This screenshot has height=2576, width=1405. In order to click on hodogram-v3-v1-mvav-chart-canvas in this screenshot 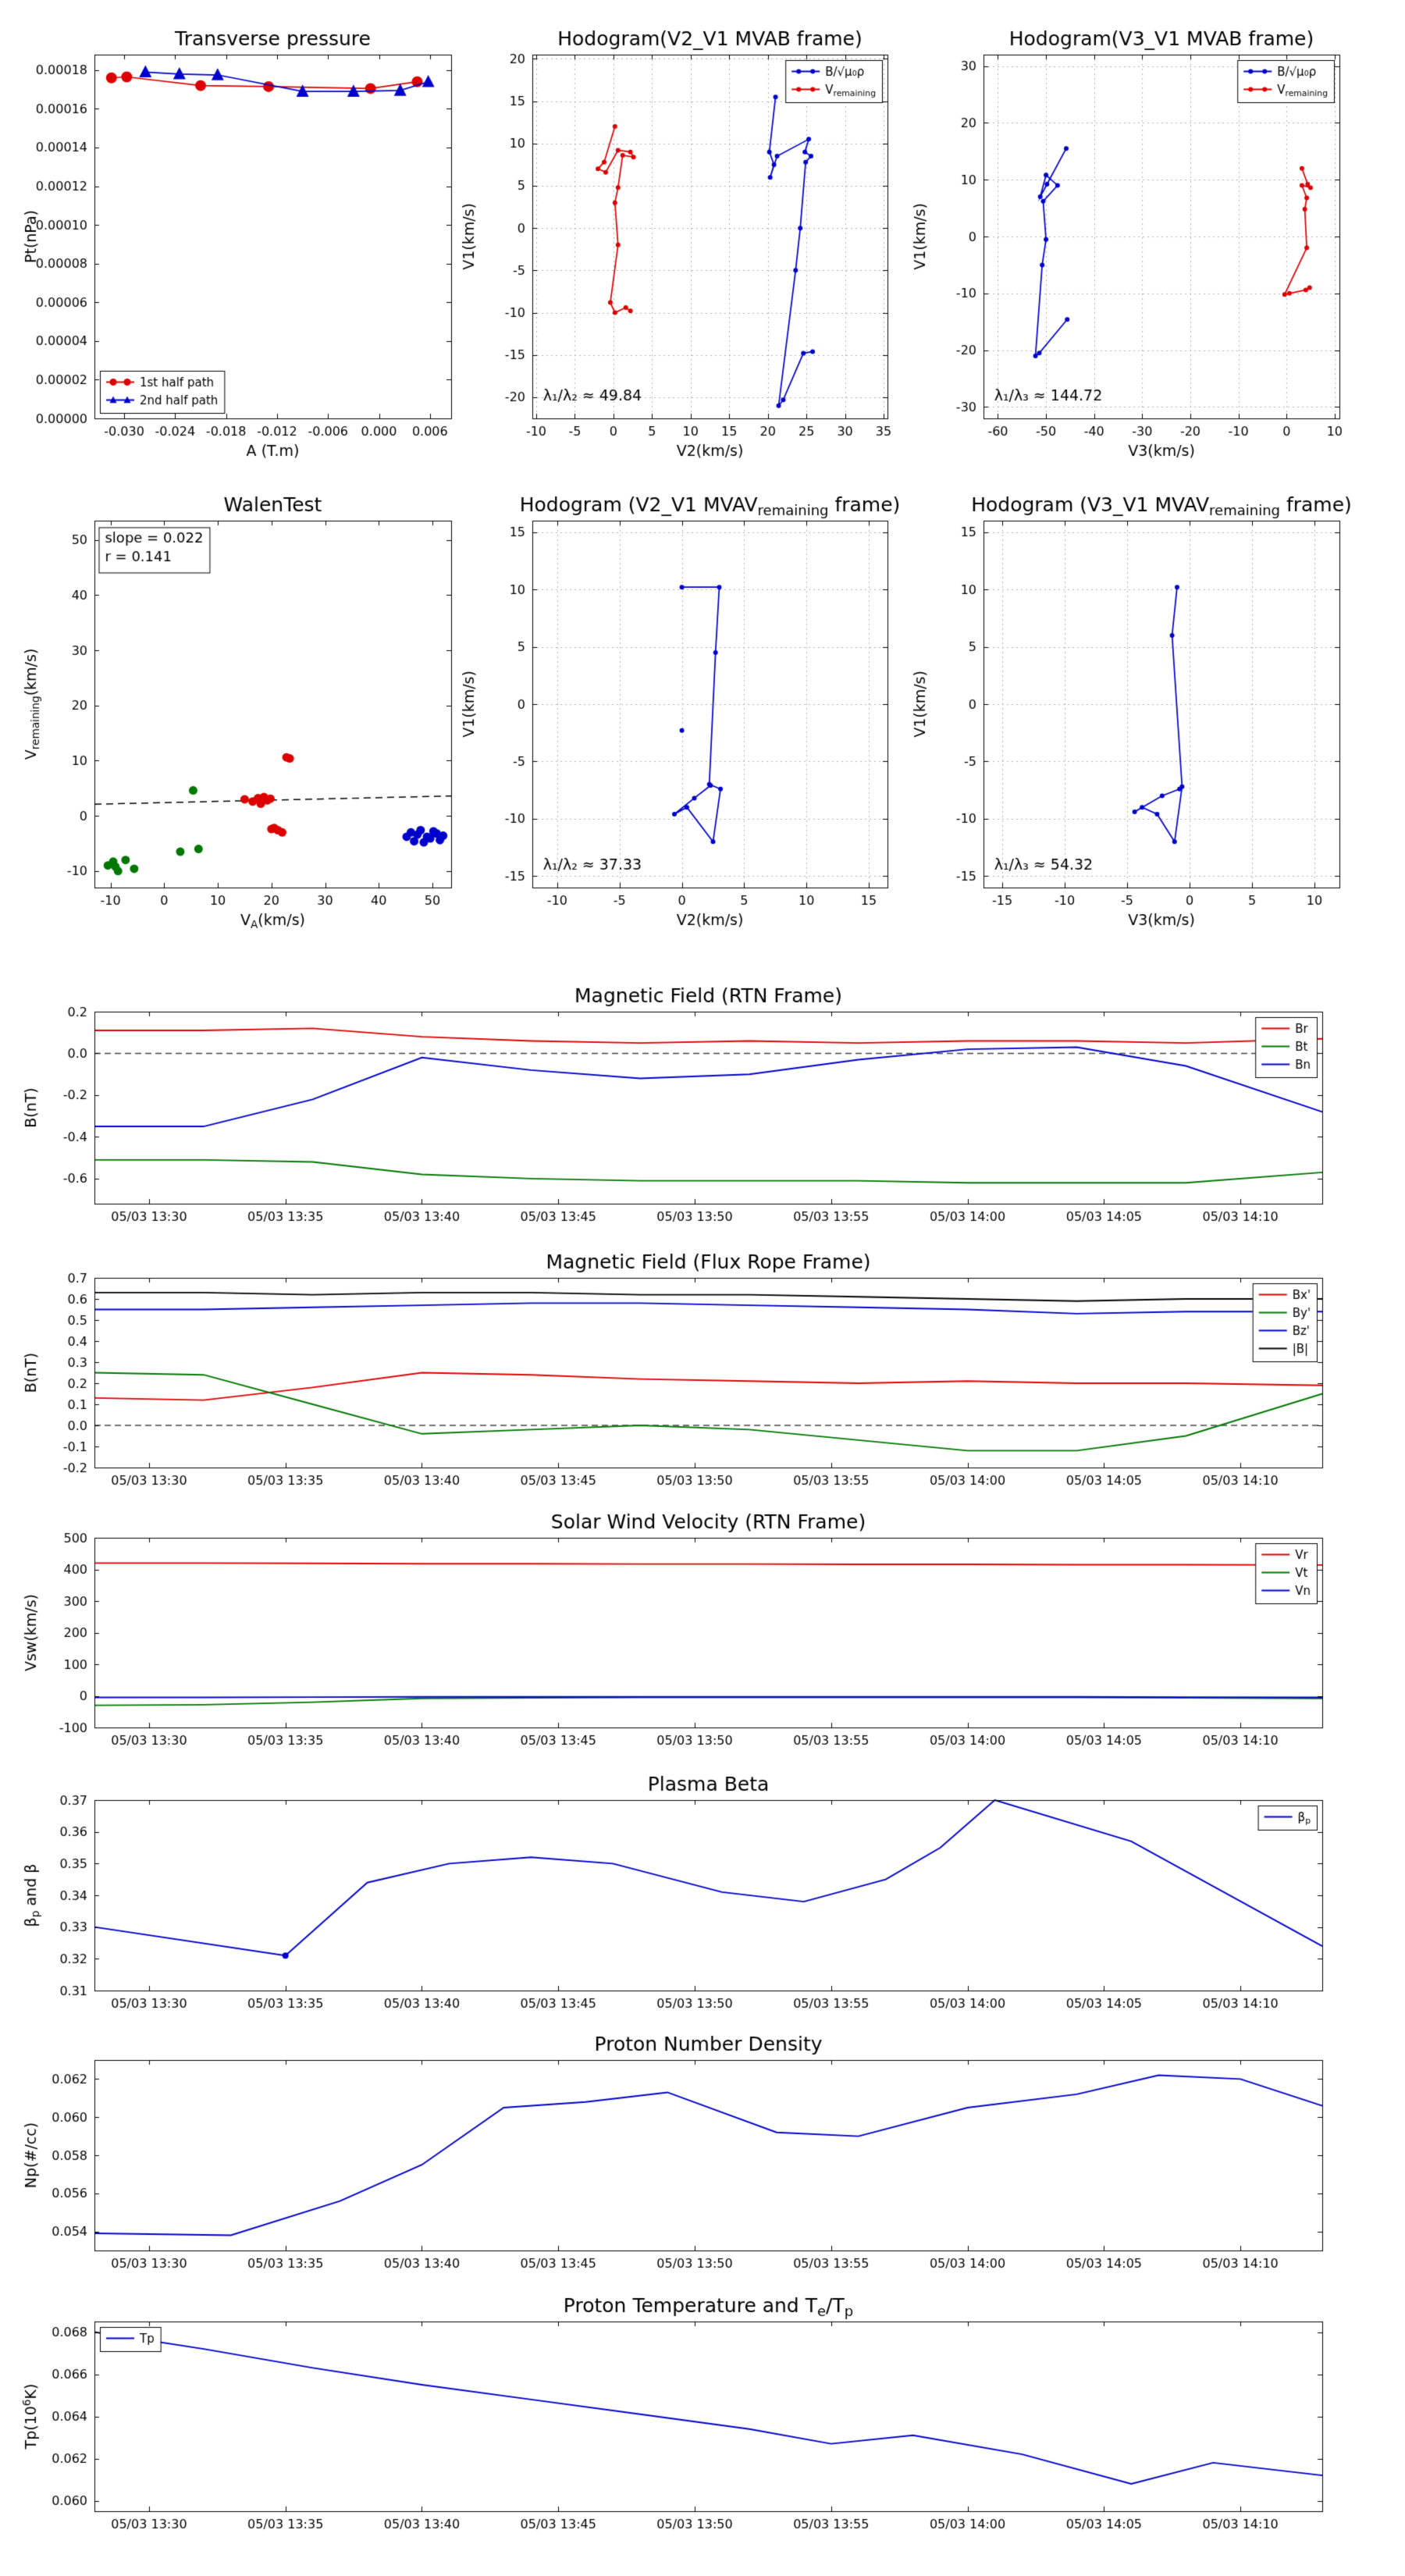, I will do `click(1132, 709)`.